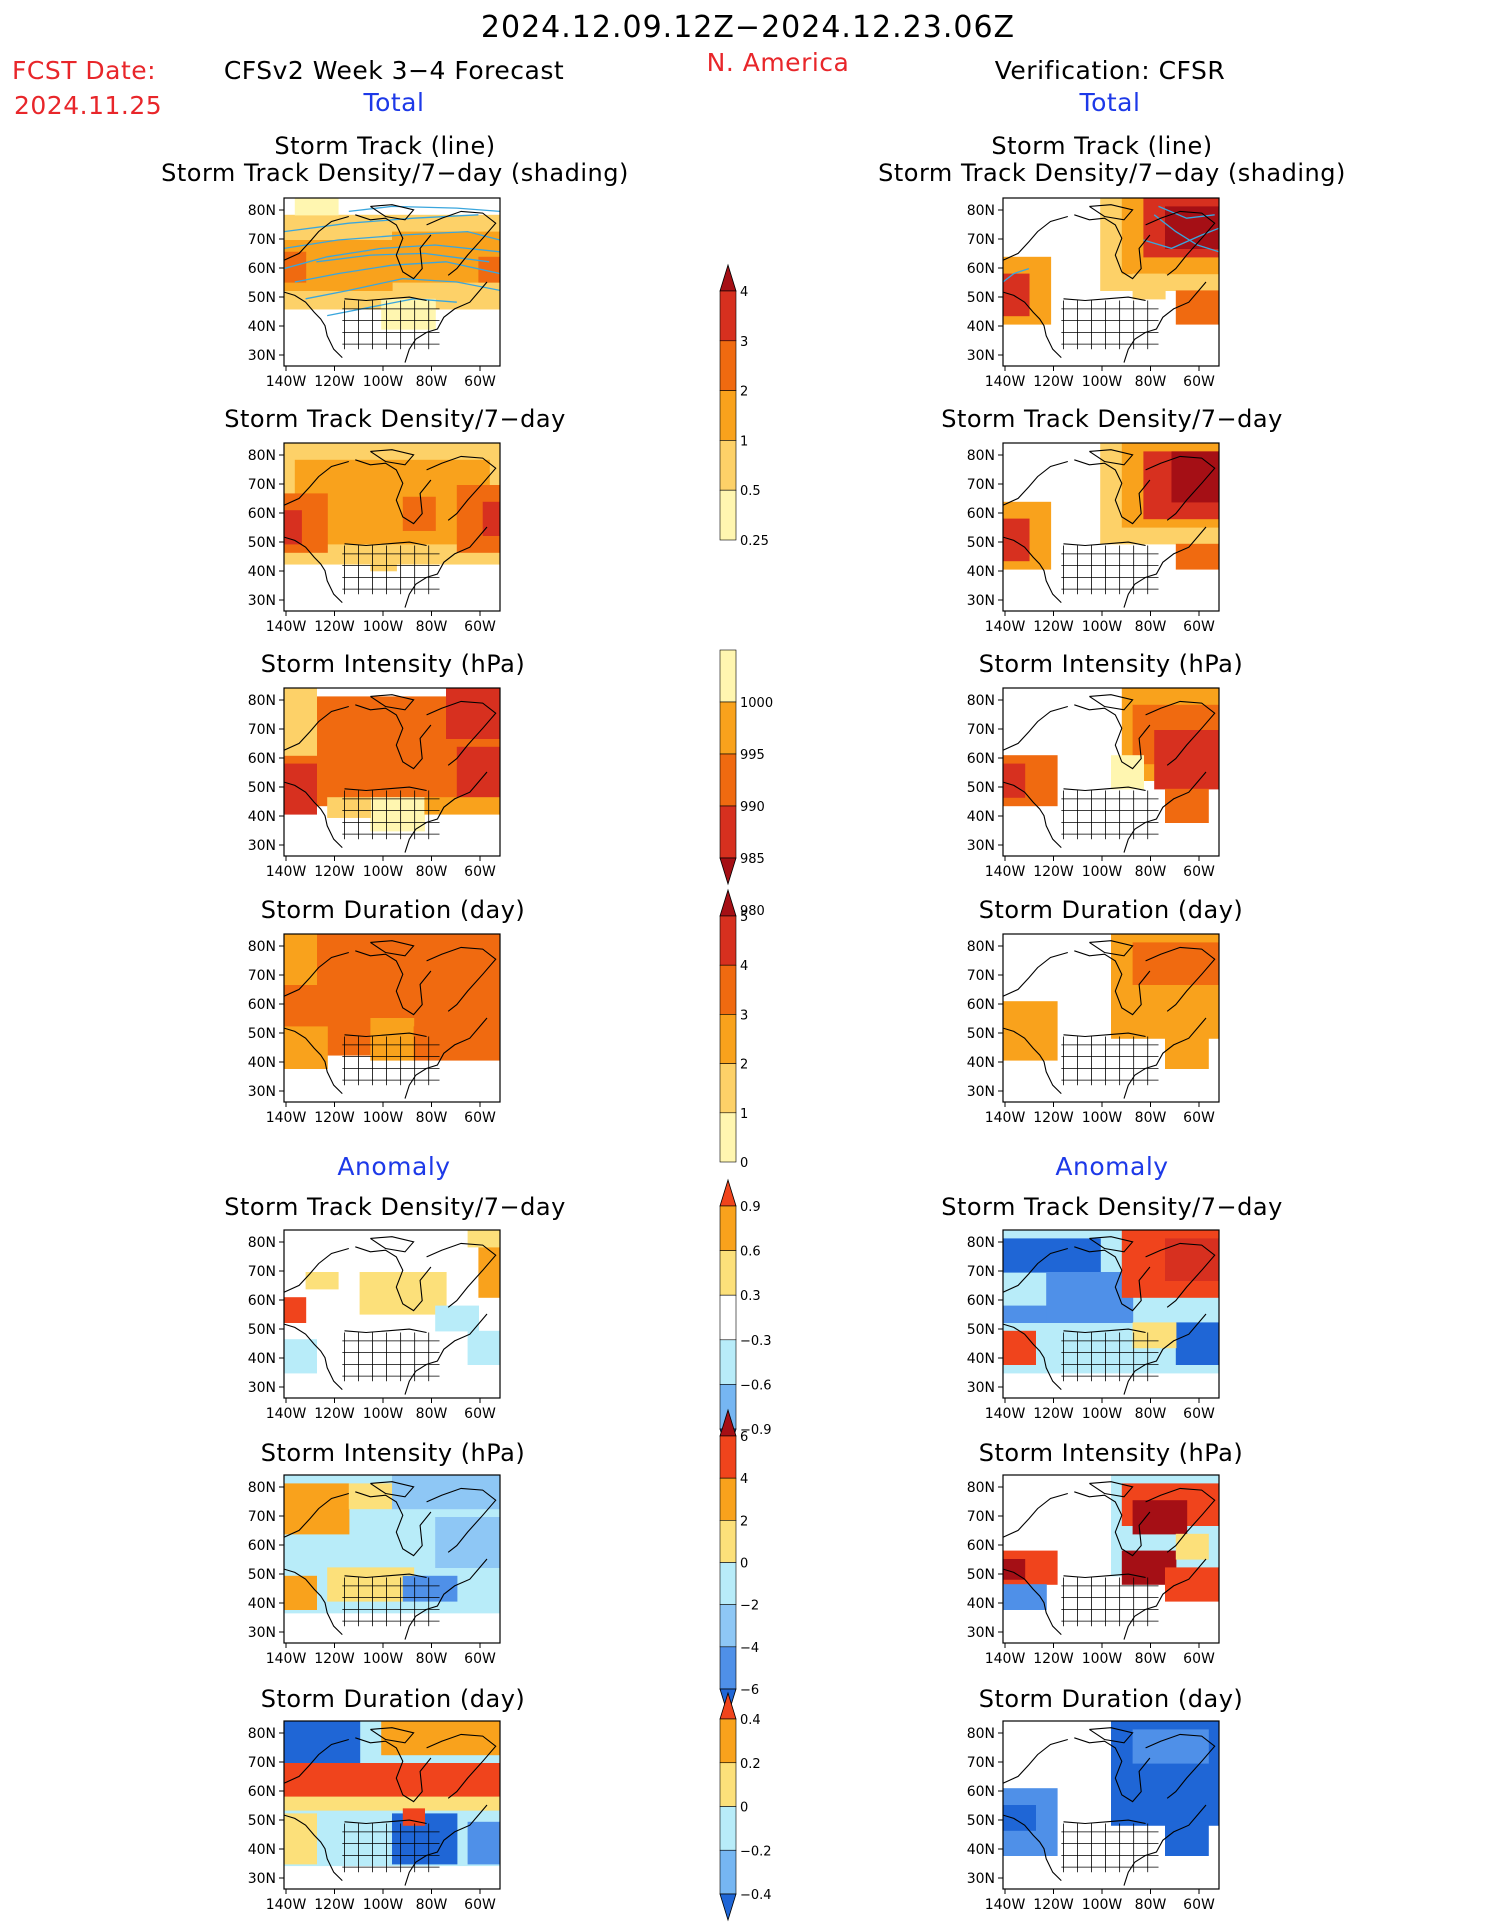 This screenshot has height=1925, width=1487. Describe the element at coordinates (778, 62) in the screenshot. I see `region-label: N. America` at that location.